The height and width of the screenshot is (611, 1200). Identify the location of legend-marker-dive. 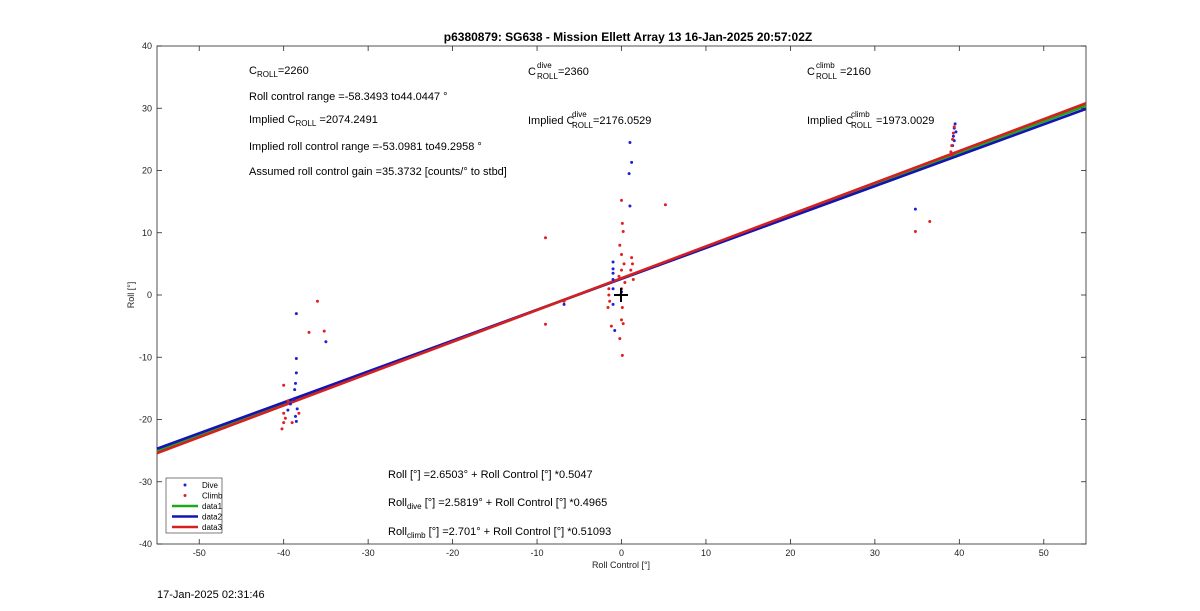
(185, 485).